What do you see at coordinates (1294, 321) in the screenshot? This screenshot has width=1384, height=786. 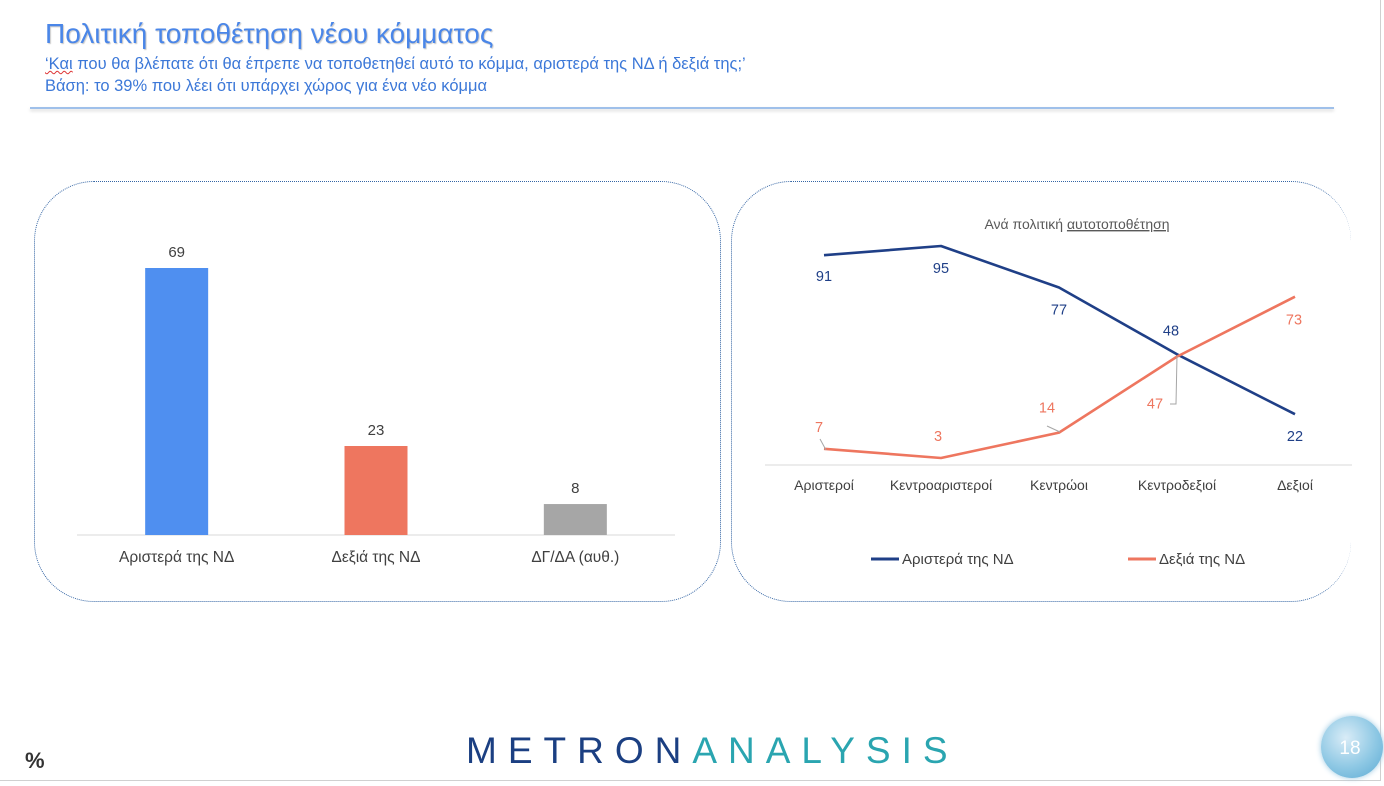 I see `line-data-label: 73` at bounding box center [1294, 321].